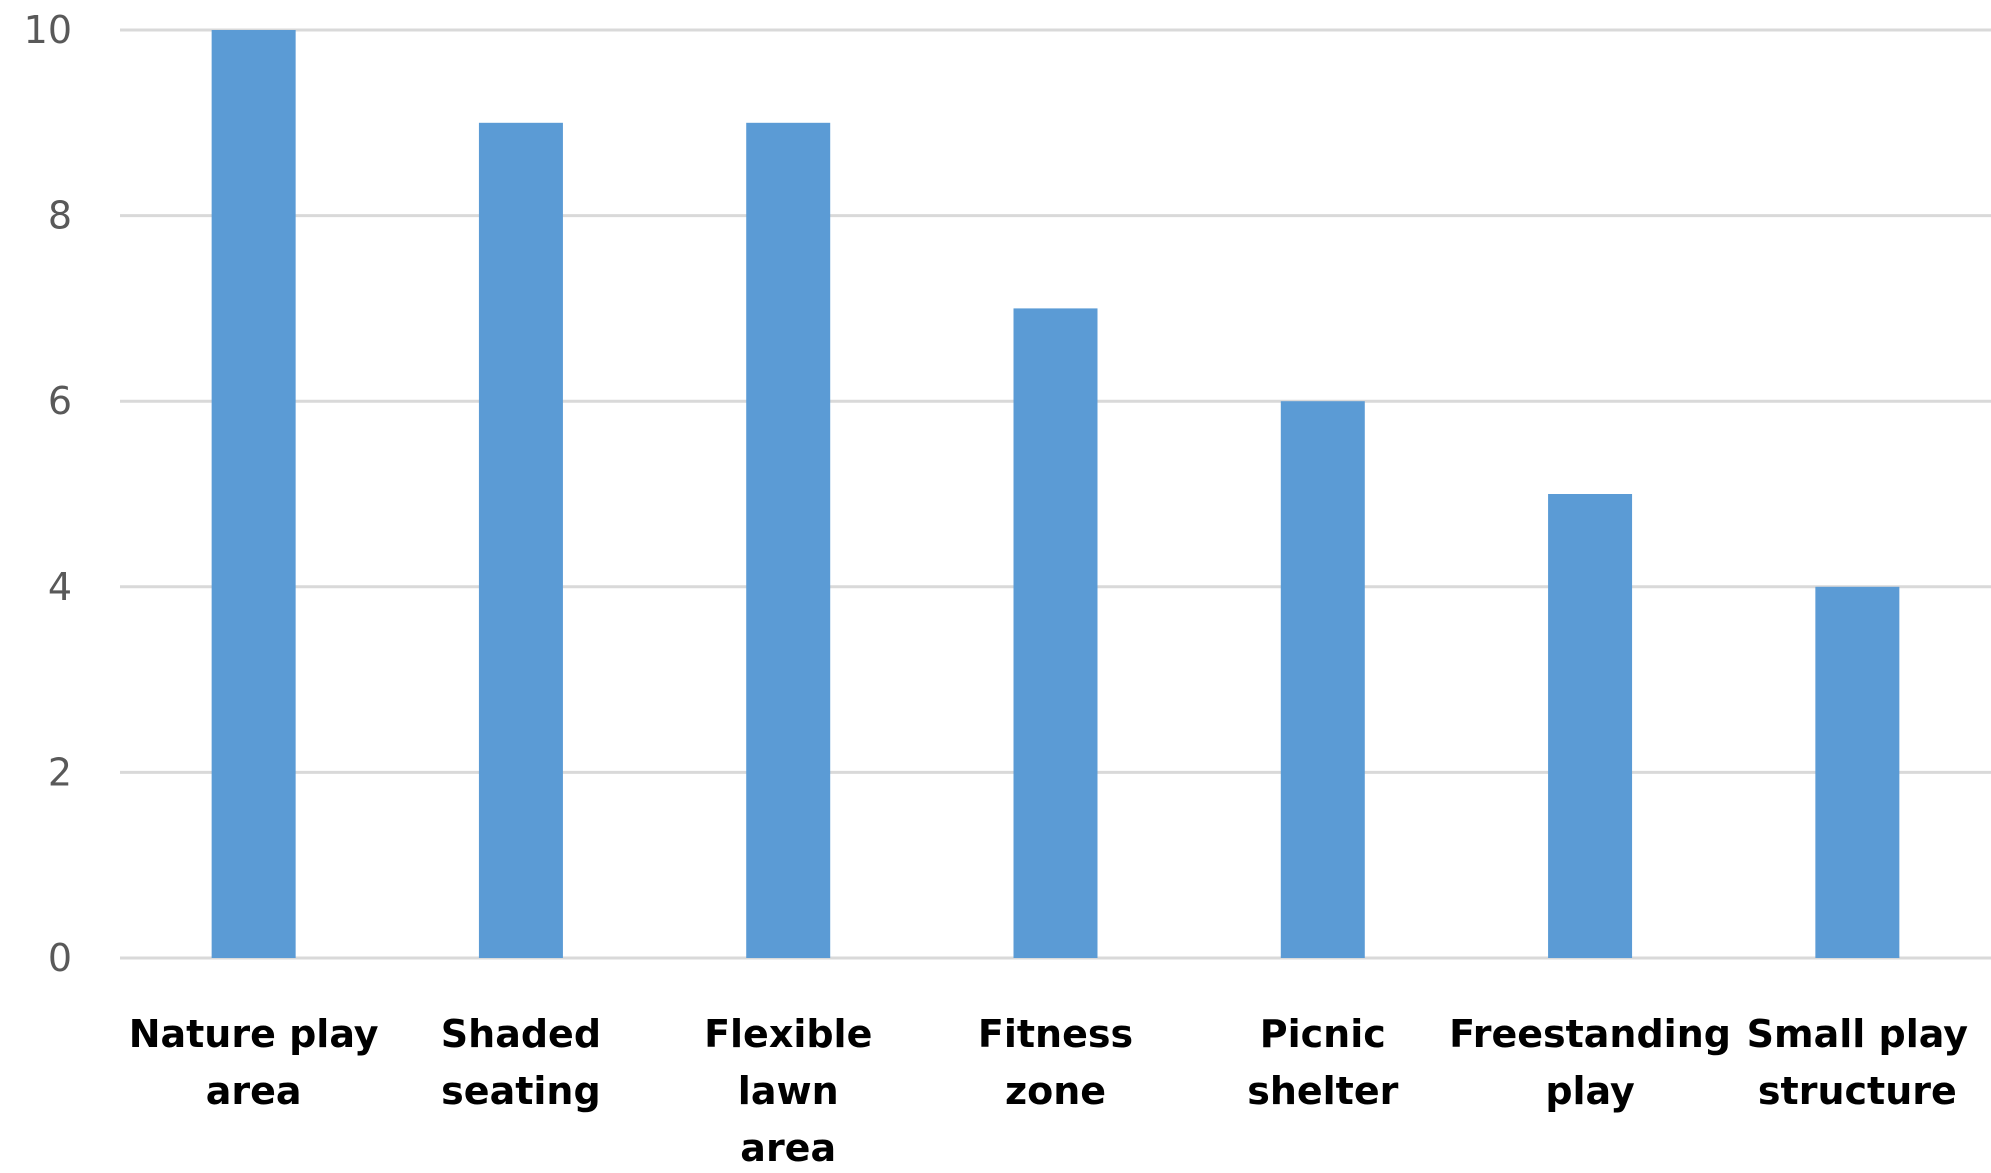 The height and width of the screenshot is (1173, 1991). I want to click on x-tick-label-line: shelter, so click(1322, 1091).